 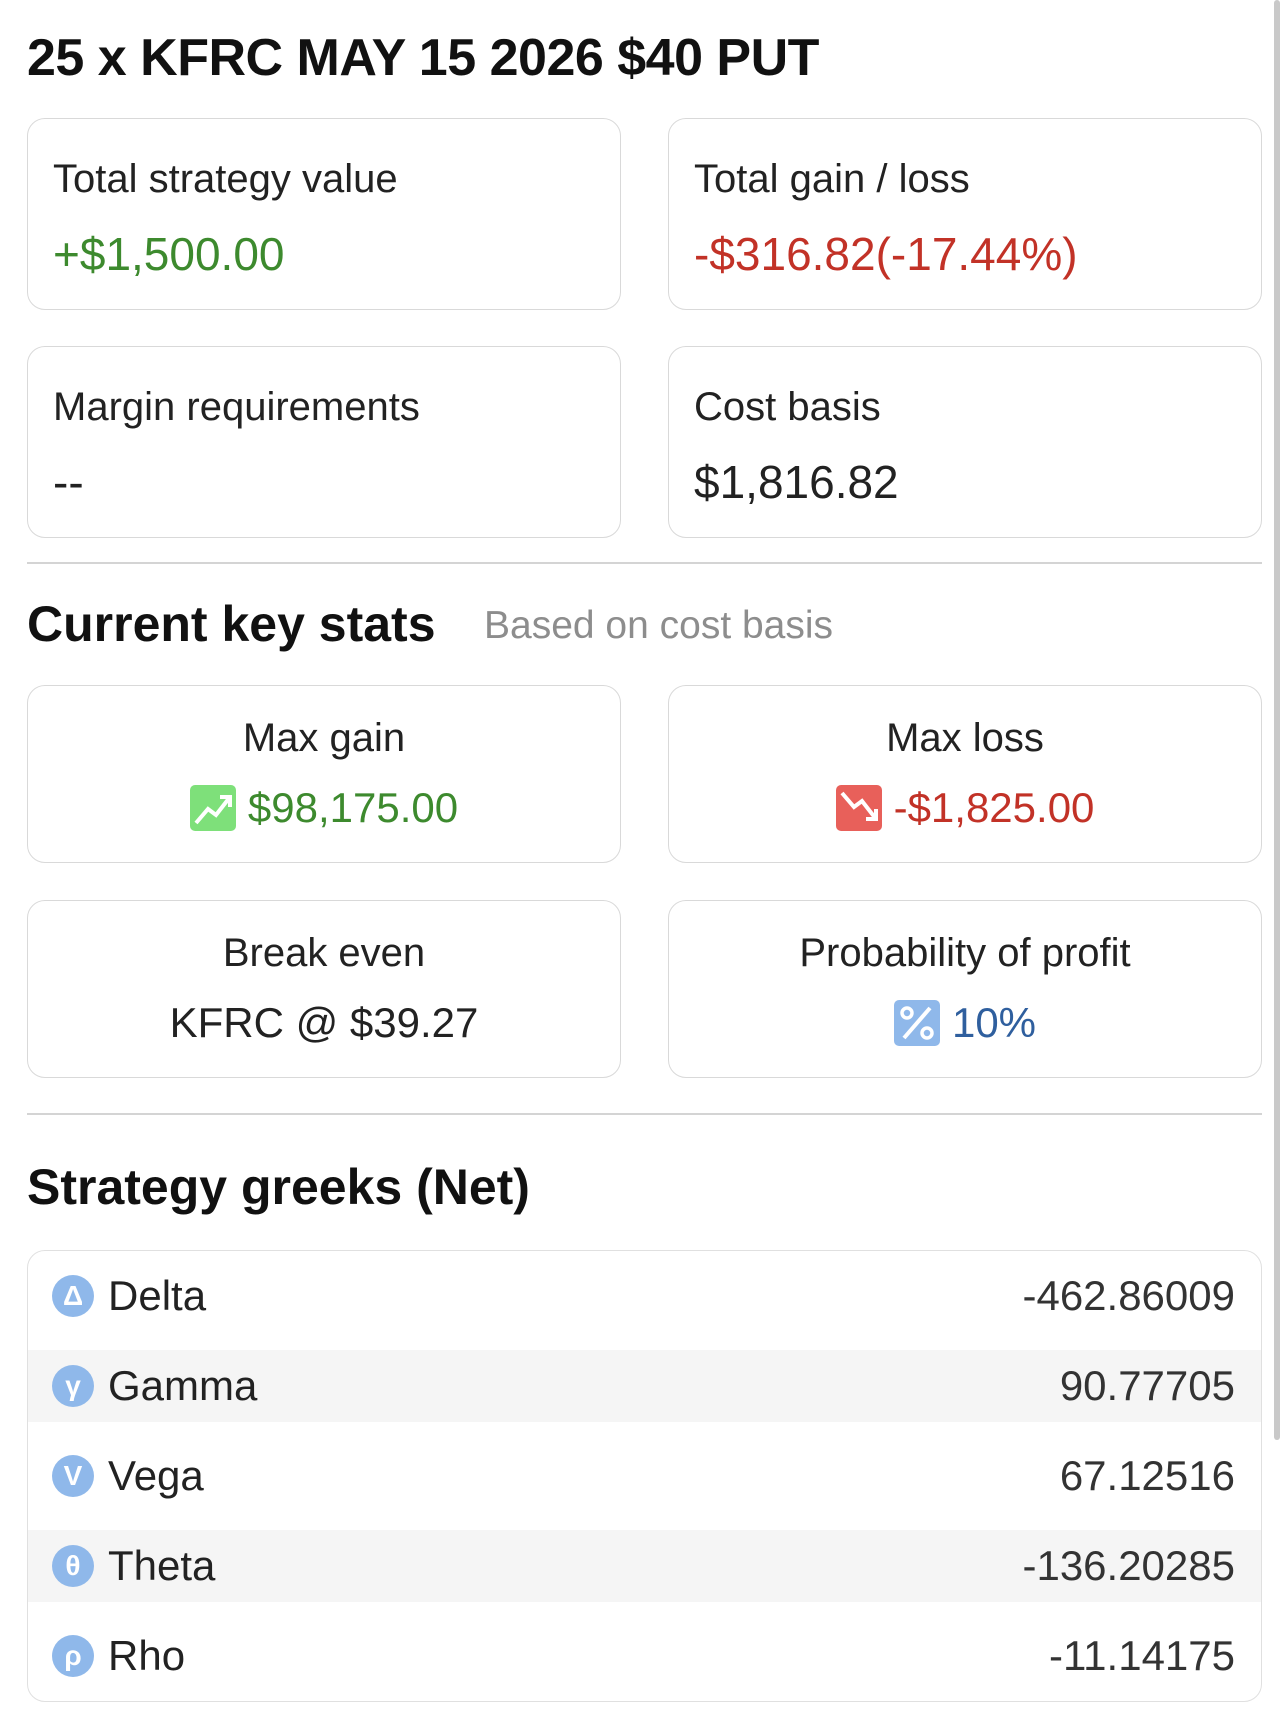 I want to click on key-stats-subtitle: Based on cost basis, so click(x=659, y=625).